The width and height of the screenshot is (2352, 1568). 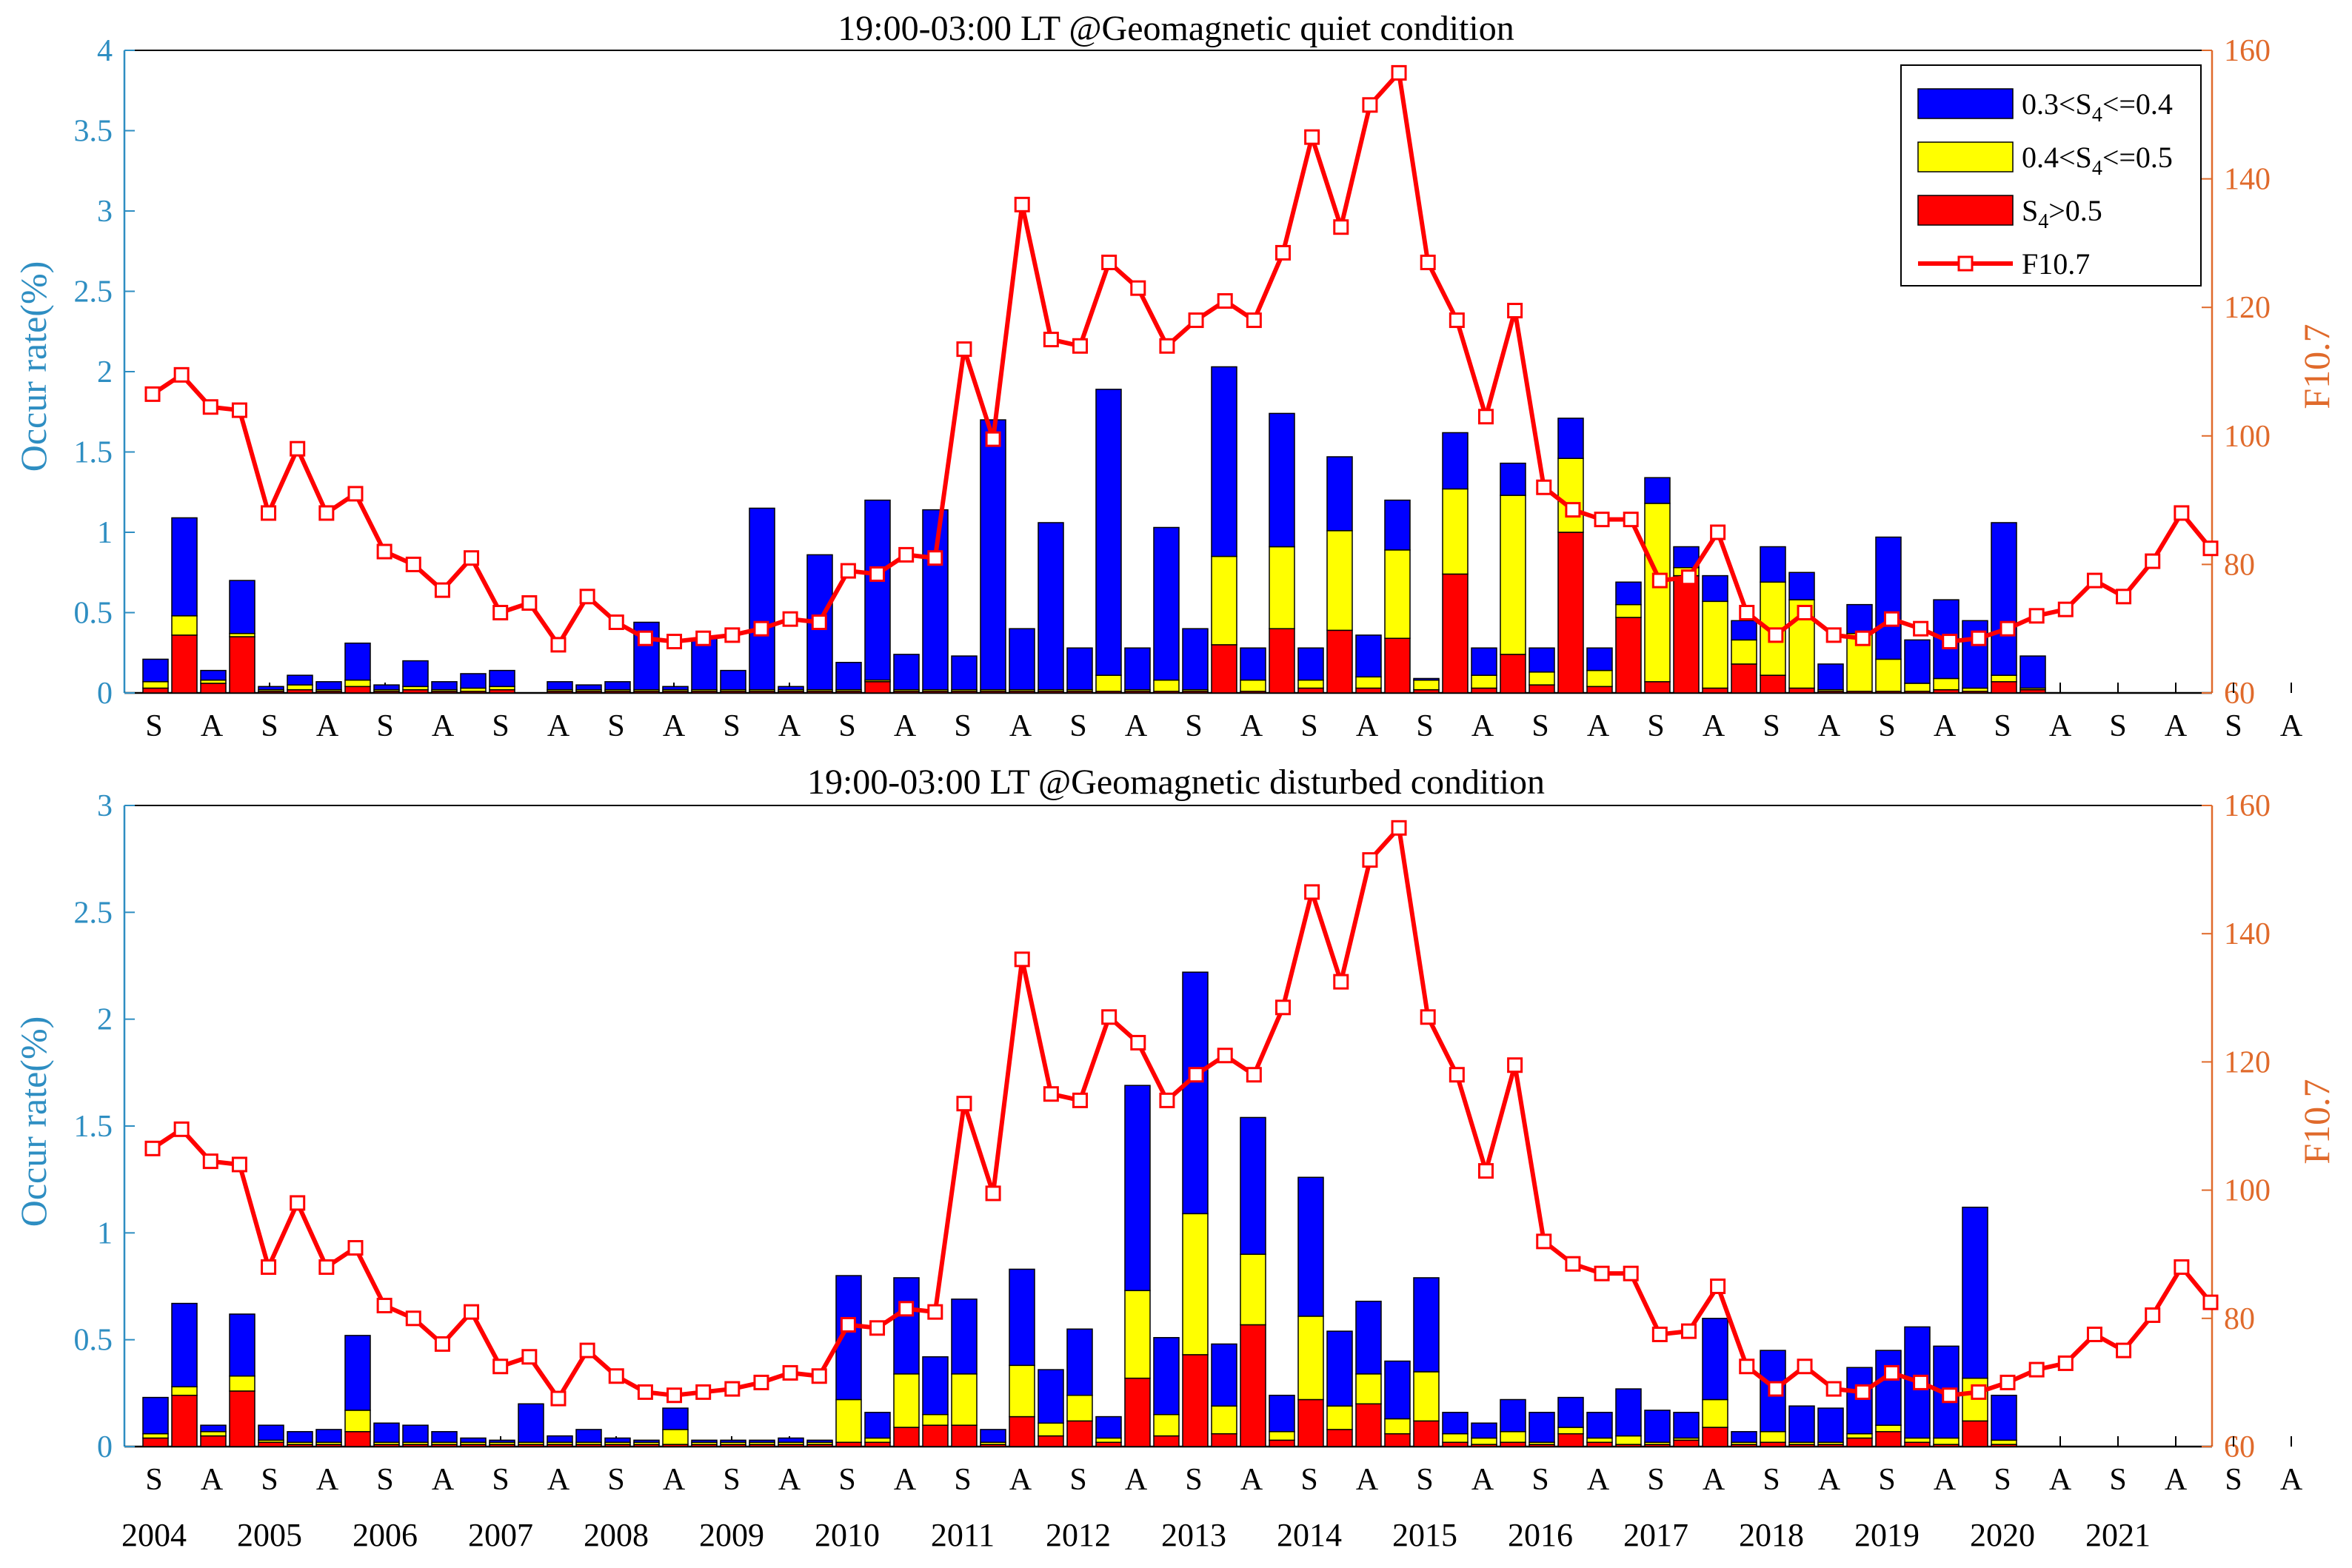 What do you see at coordinates (2239, 565) in the screenshot?
I see `y-tick-label-right: 80` at bounding box center [2239, 565].